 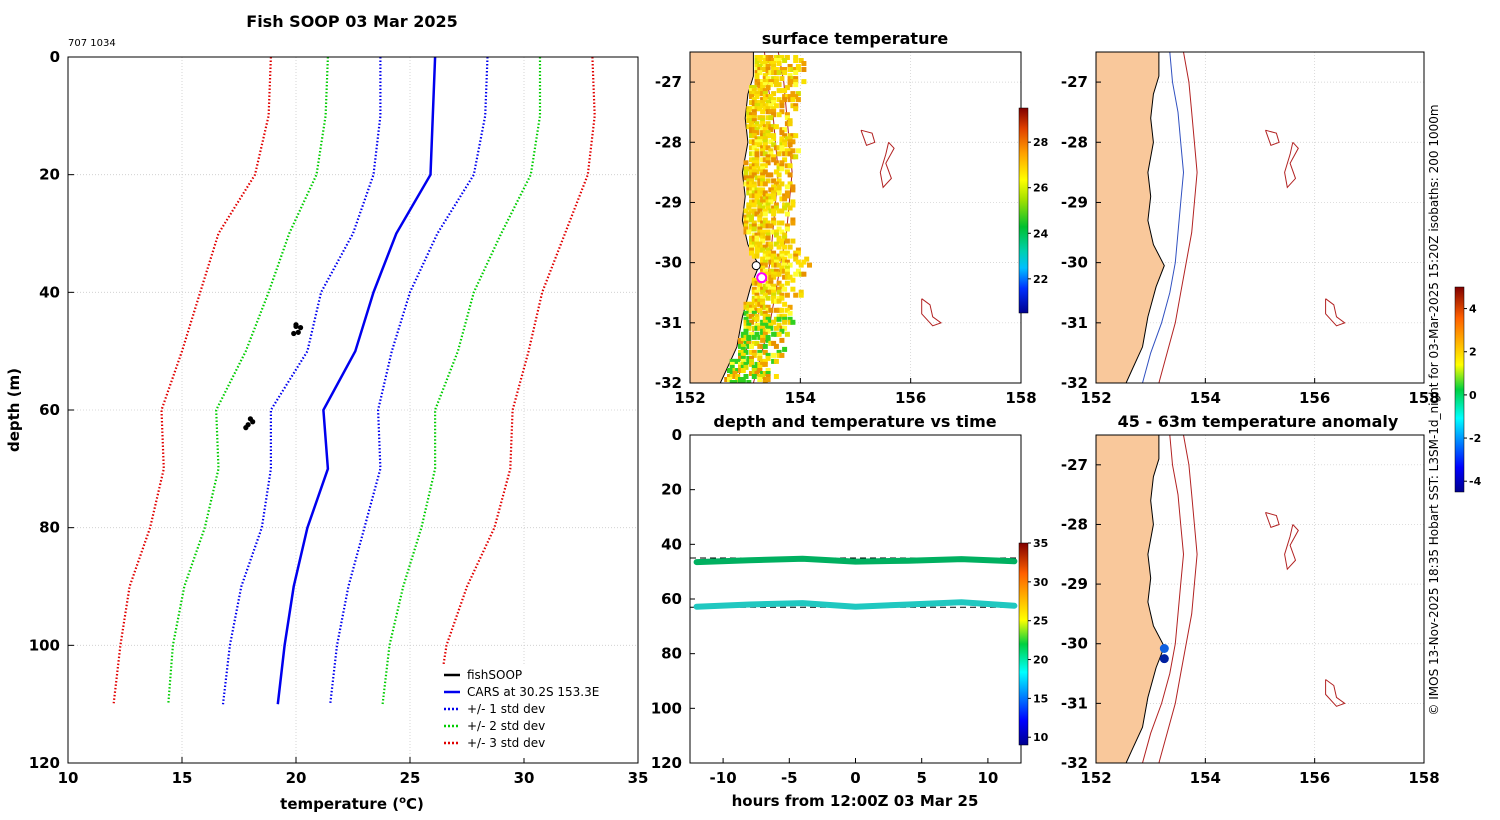 I want to click on depth-time-colorbar, so click(x=1023, y=644).